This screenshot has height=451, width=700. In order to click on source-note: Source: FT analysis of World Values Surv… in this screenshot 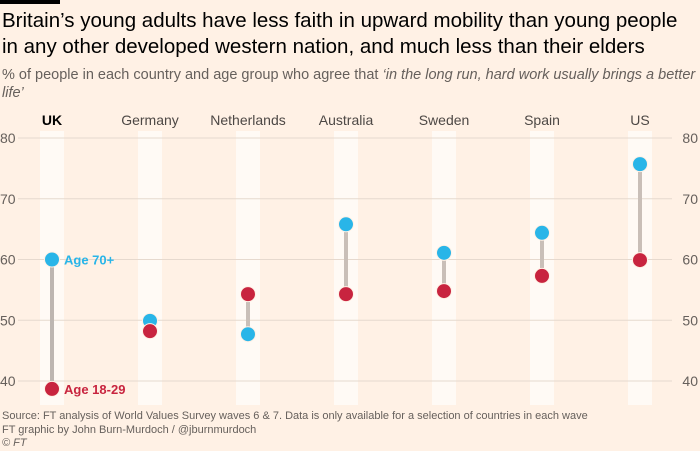, I will do `click(295, 416)`.